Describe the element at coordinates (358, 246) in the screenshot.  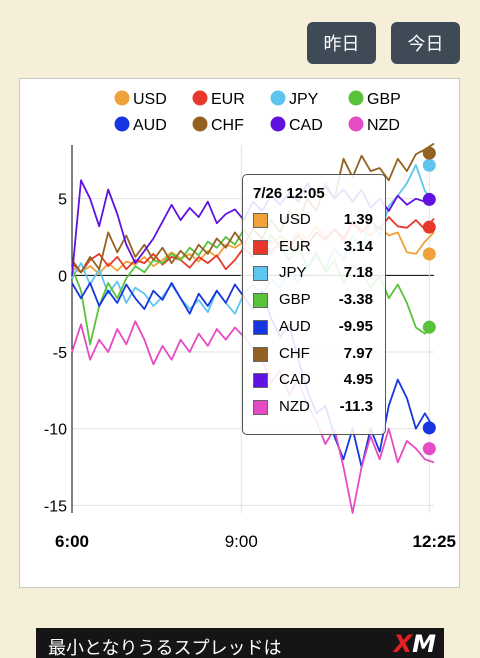
I see `tooltip-value: 3.14` at that location.